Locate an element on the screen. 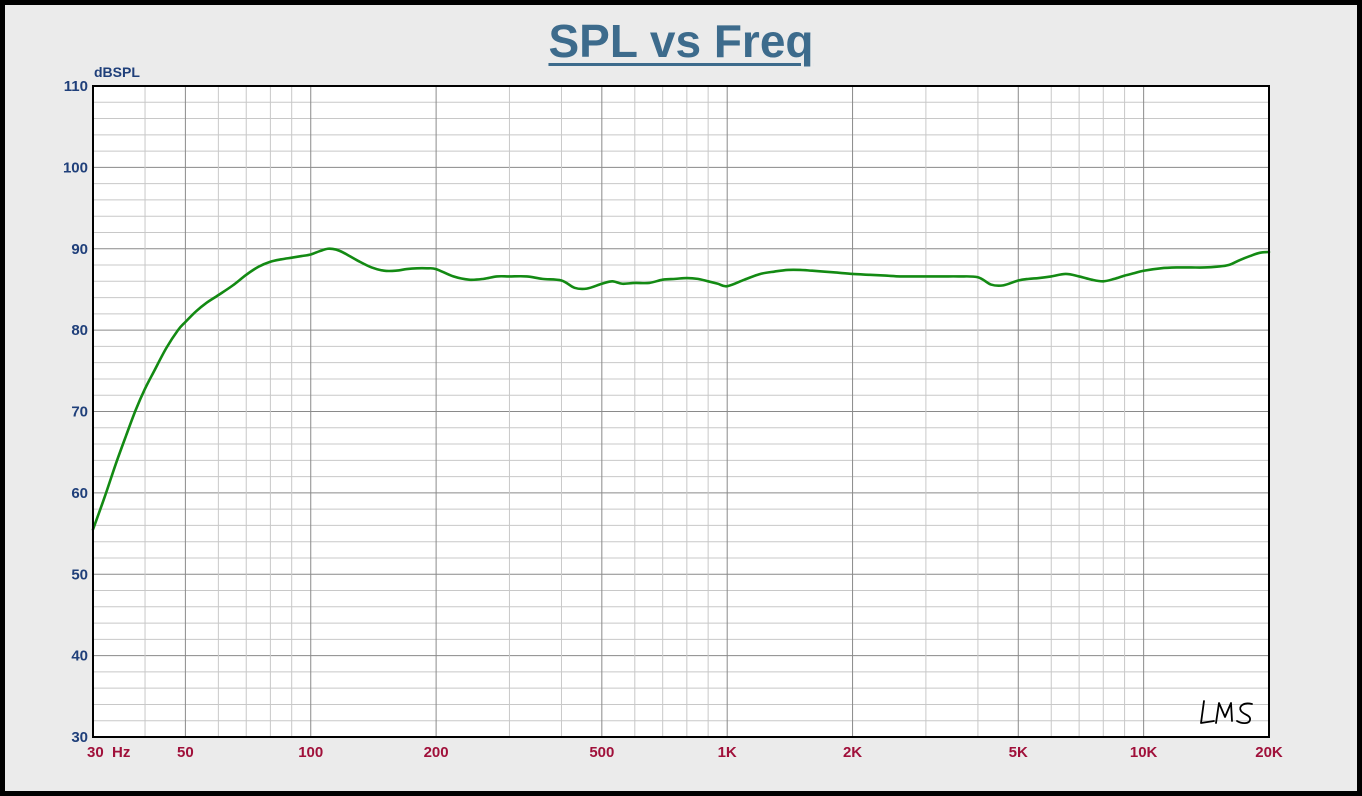 The image size is (1362, 796). x-tick-label: 5K is located at coordinates (1018, 752).